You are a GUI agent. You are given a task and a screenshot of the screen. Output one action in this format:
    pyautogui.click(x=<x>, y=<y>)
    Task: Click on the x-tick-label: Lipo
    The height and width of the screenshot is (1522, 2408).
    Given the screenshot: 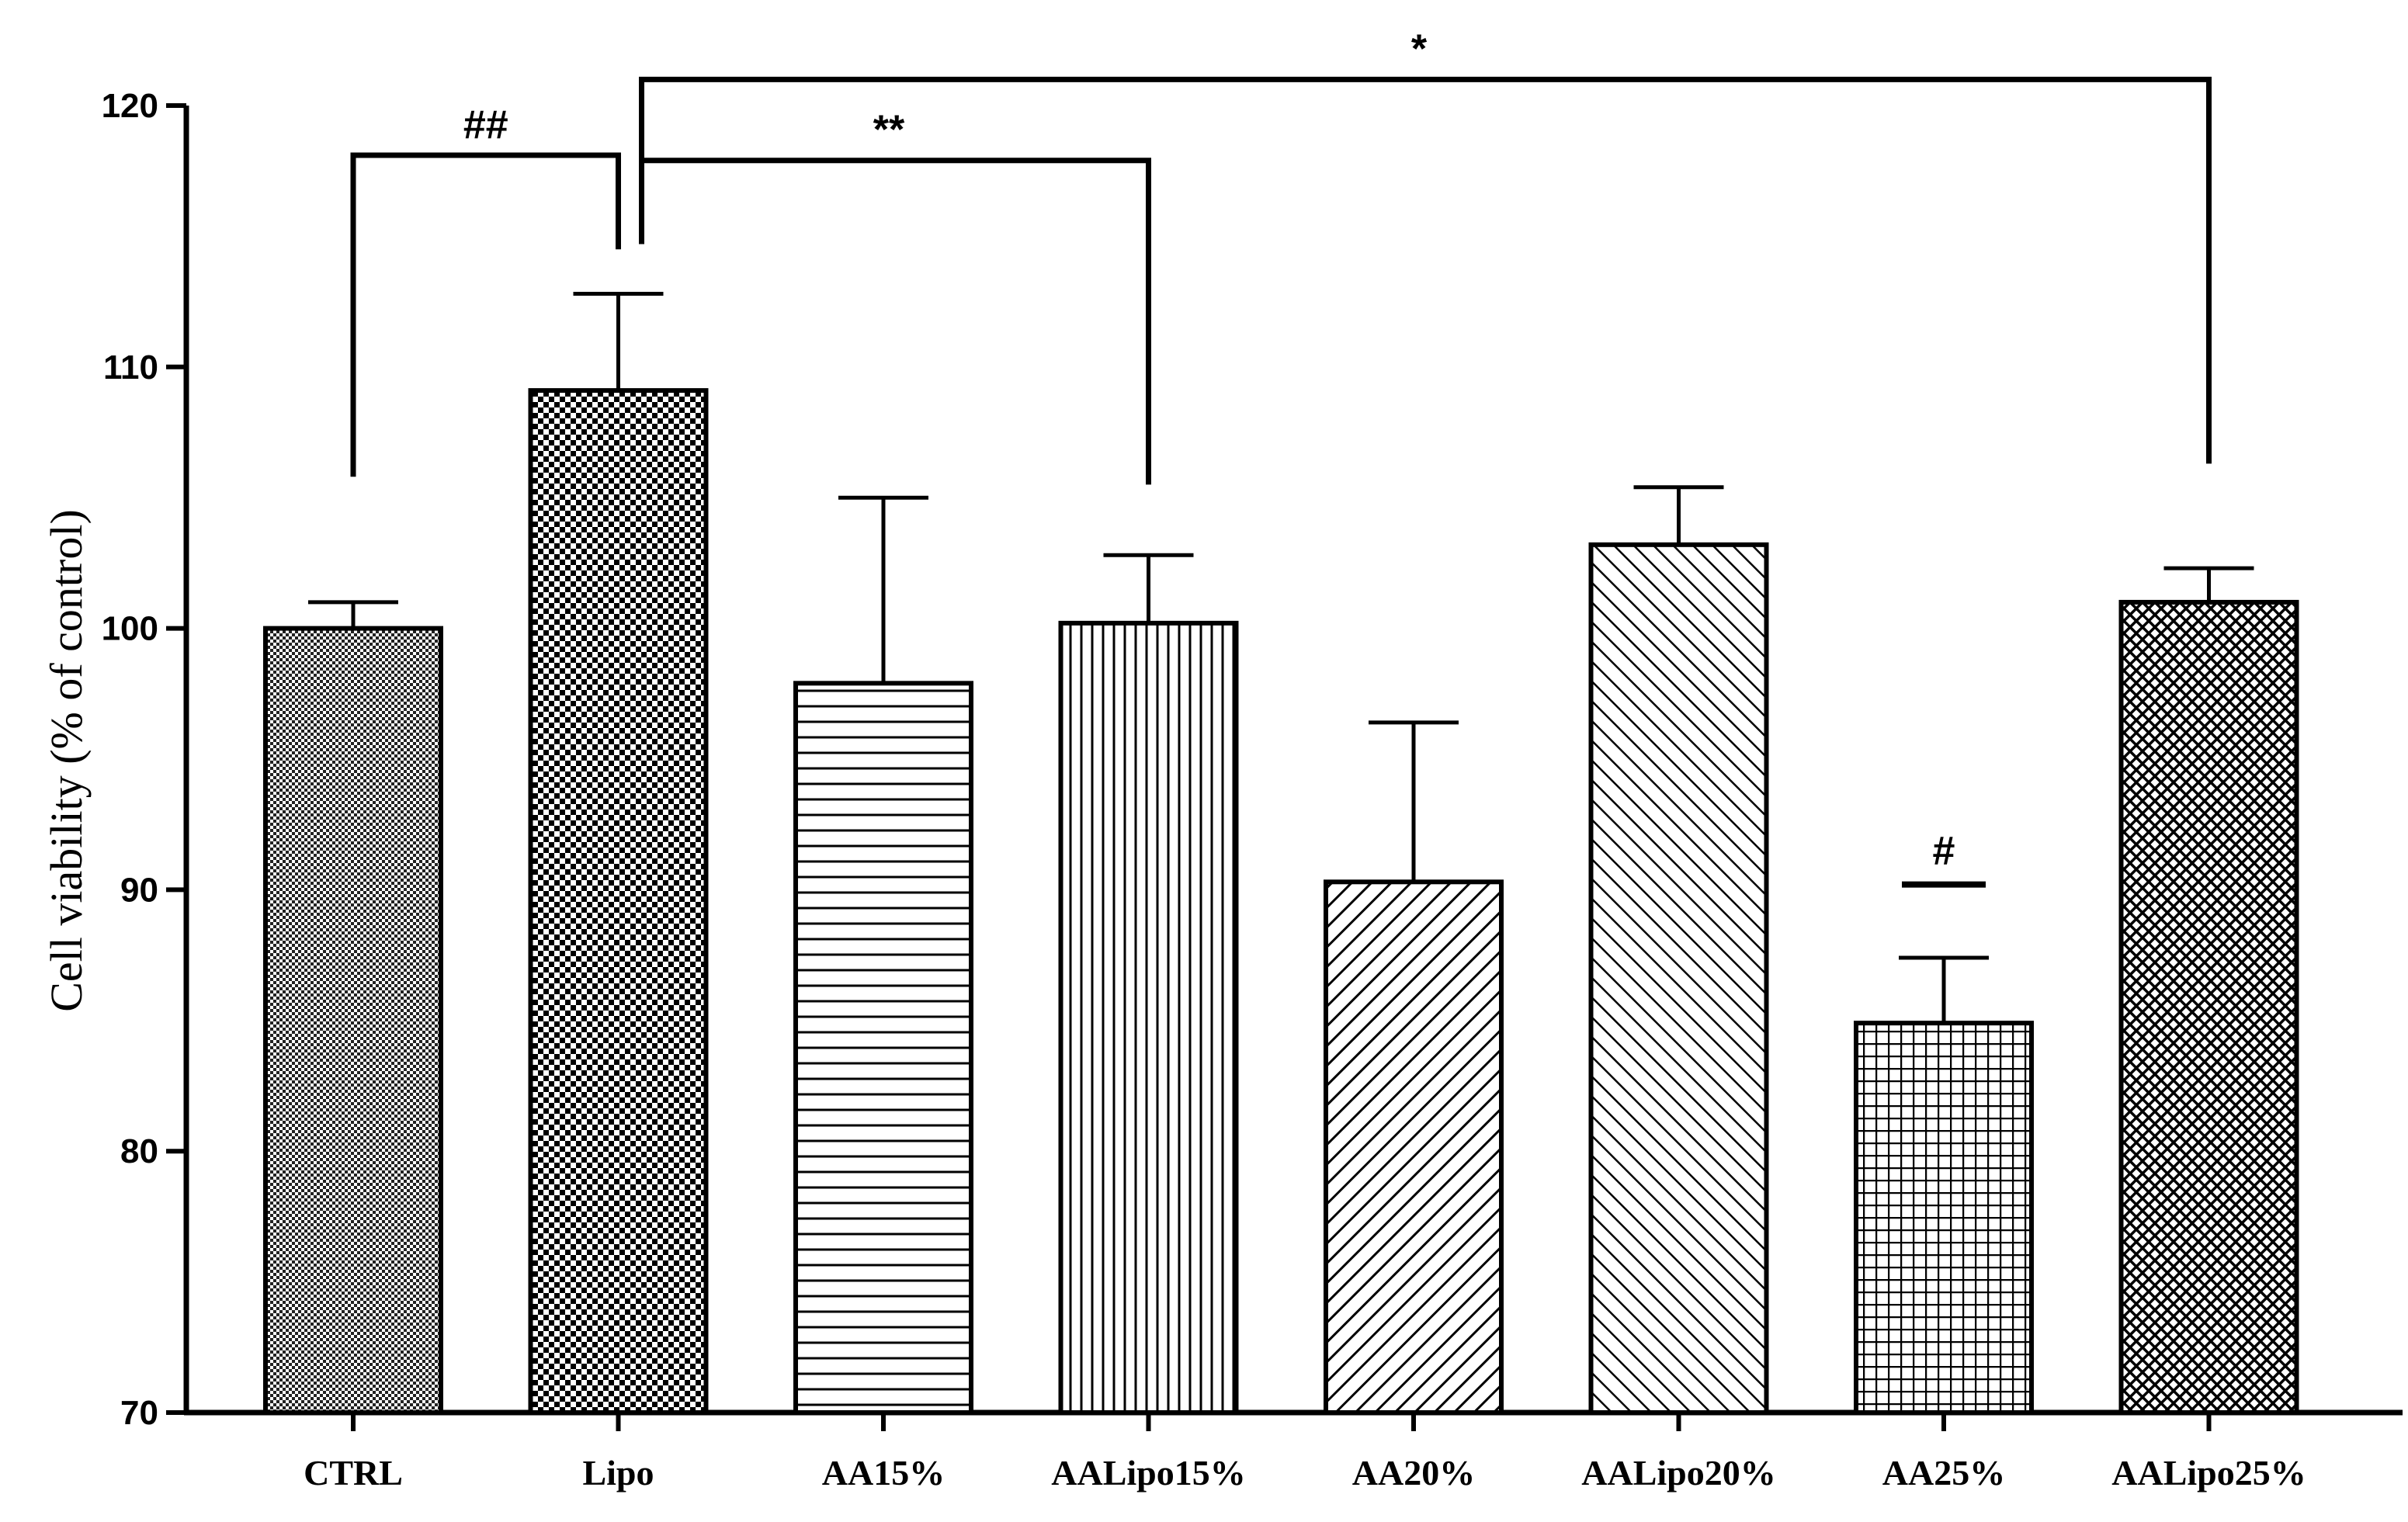 What is the action you would take?
    pyautogui.click(x=618, y=1473)
    